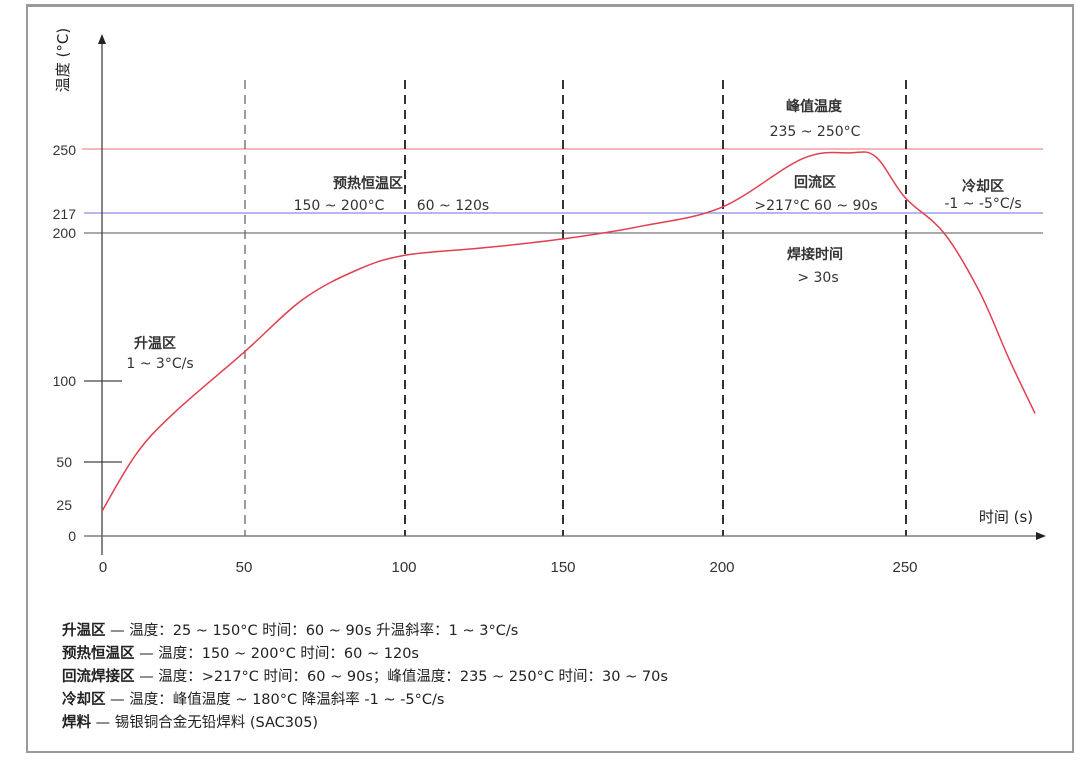  Describe the element at coordinates (65, 214) in the screenshot. I see `svg-text: 217` at that location.